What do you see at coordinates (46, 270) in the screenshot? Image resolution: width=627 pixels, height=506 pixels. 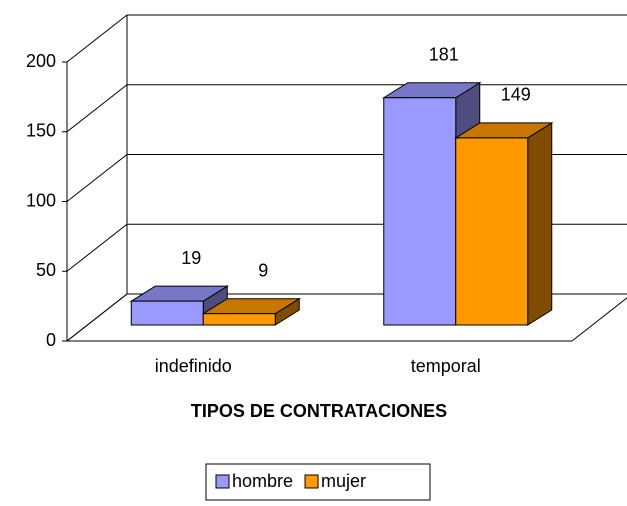 I see `y-tick-label: 50` at bounding box center [46, 270].